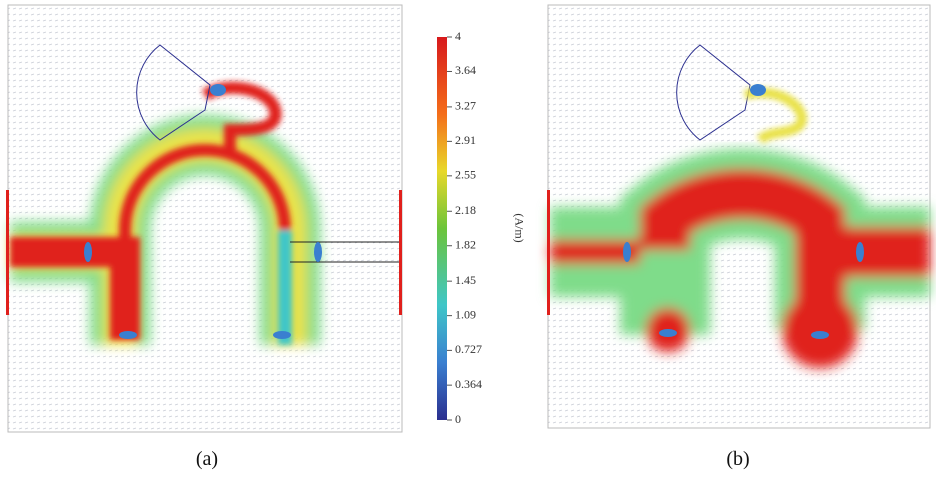 The height and width of the screenshot is (479, 936). Describe the element at coordinates (465, 314) in the screenshot. I see `colorbar-tick-label: 1.09` at that location.